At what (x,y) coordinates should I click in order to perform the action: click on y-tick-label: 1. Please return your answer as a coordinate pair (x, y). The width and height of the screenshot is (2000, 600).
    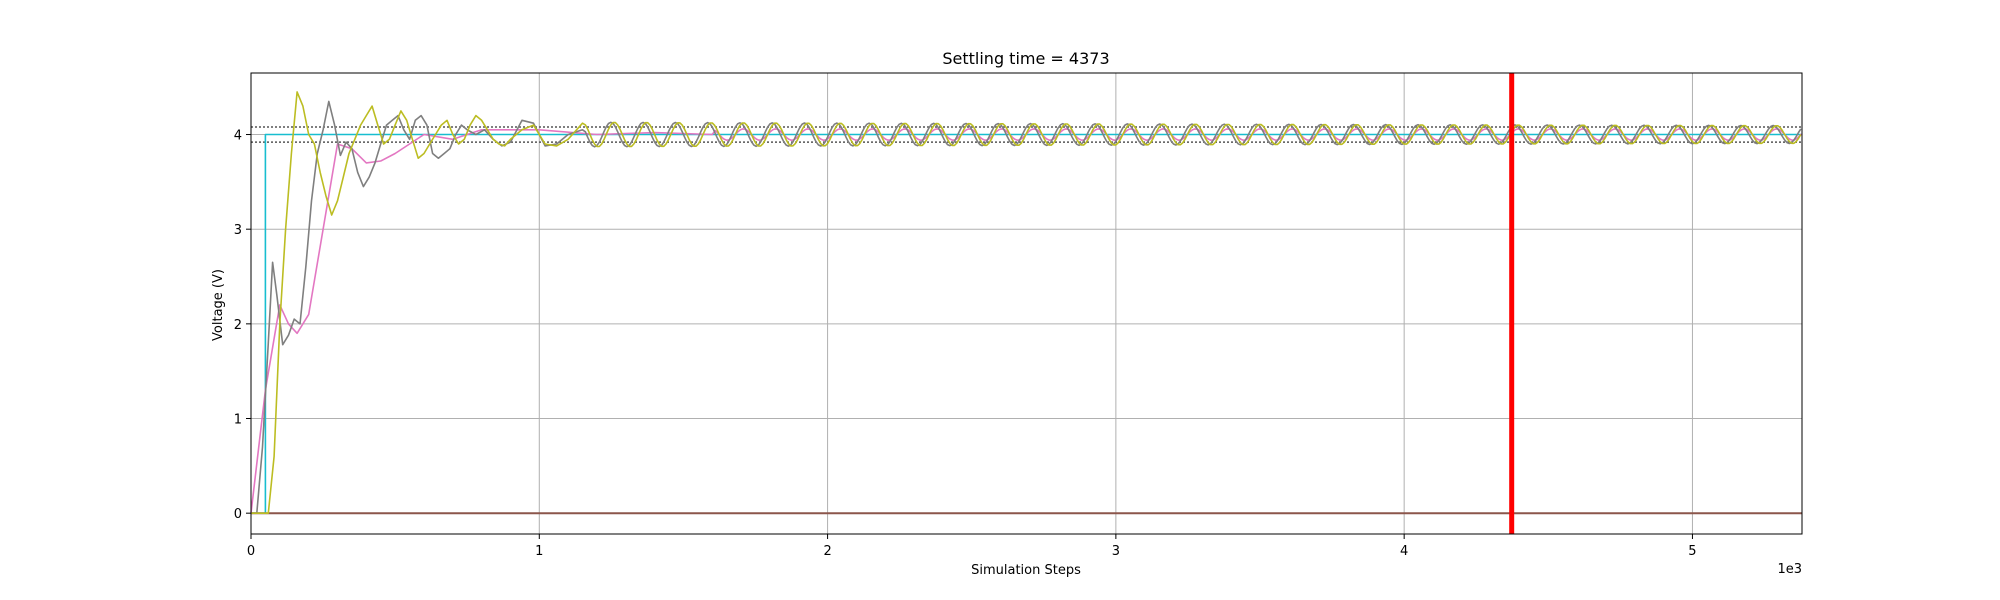
    Looking at the image, I should click on (238, 420).